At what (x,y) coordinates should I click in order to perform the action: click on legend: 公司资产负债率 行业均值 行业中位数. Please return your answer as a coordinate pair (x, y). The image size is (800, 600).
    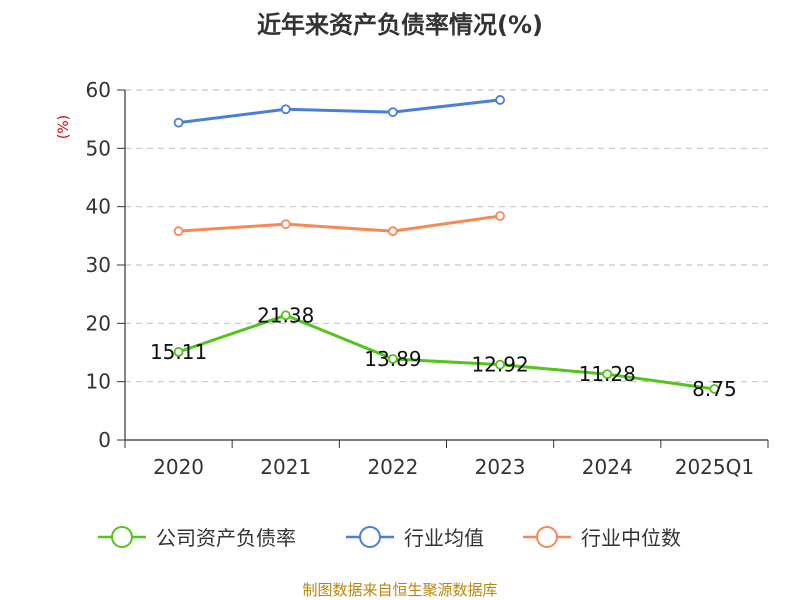
    Looking at the image, I should click on (389, 538).